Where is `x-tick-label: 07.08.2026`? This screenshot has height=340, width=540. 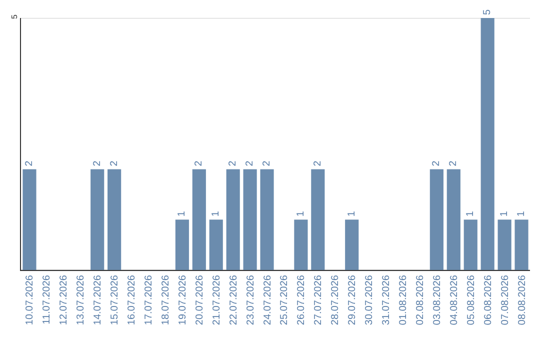 x-tick-label: 07.08.2026 is located at coordinates (505, 300).